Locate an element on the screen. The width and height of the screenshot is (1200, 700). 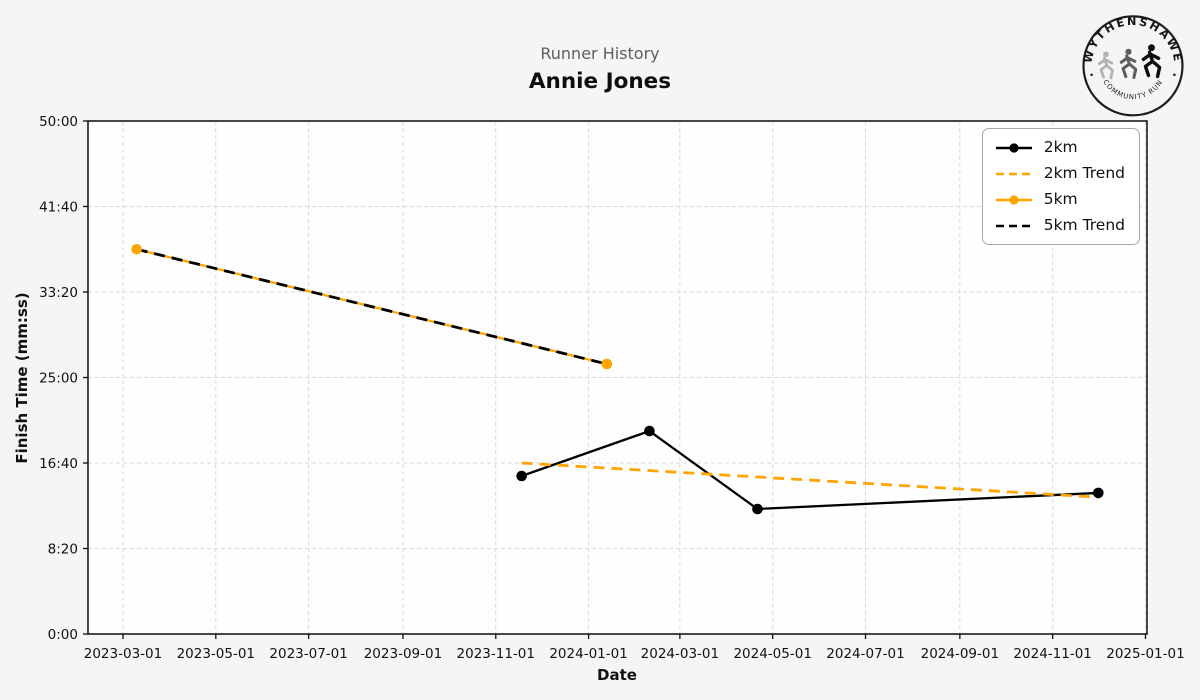
x-tick-label: 2023-05-01 is located at coordinates (216, 654).